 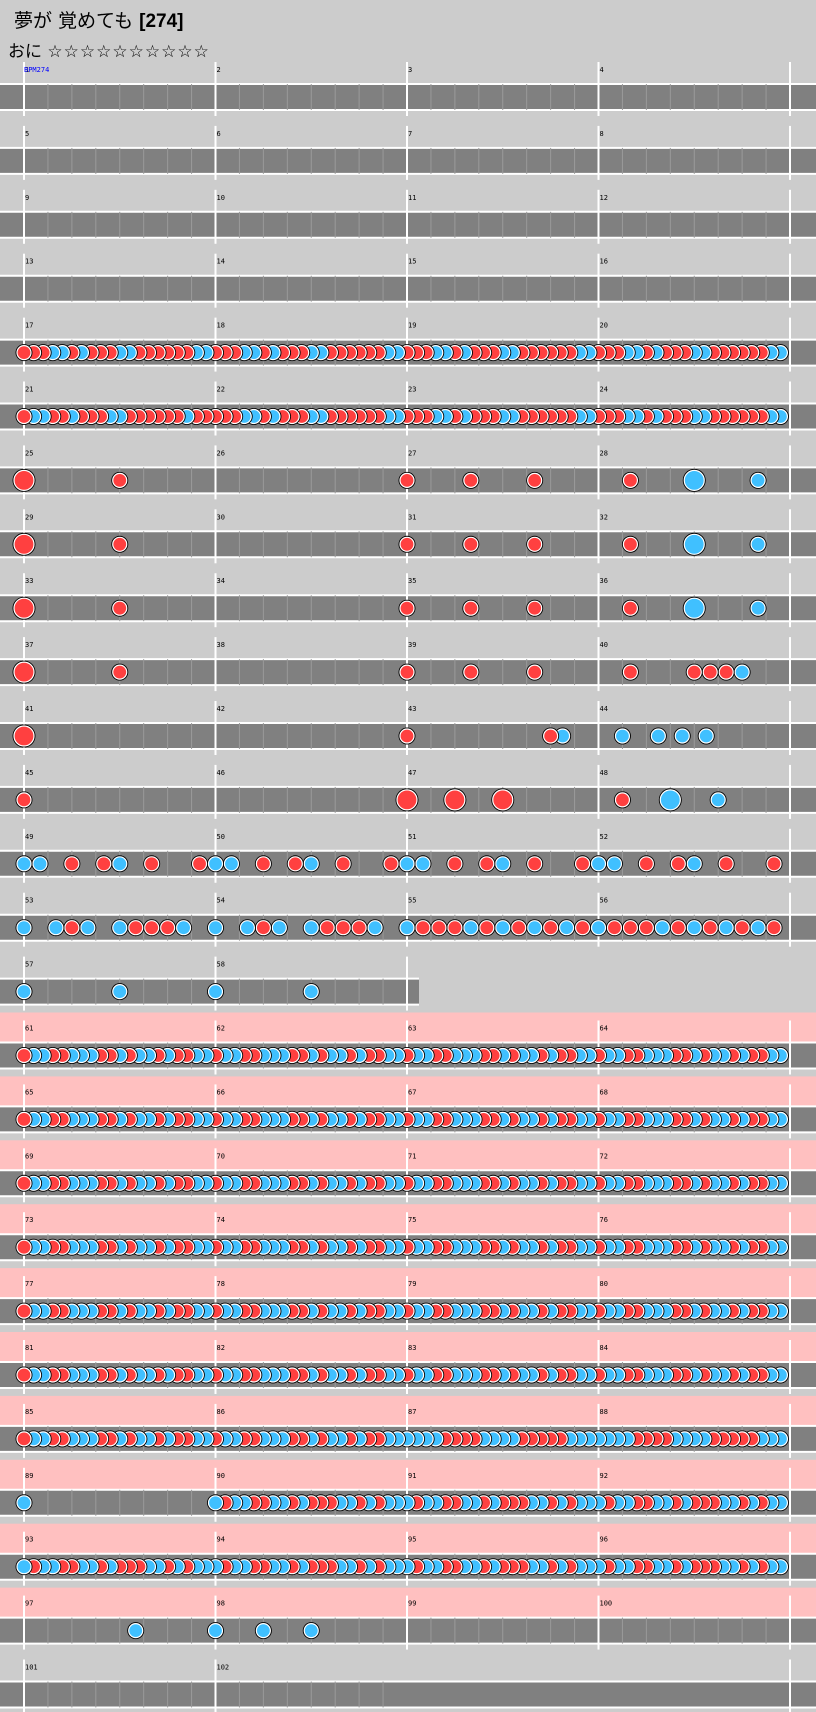 What do you see at coordinates (412, 901) in the screenshot?
I see `measure-number: 55` at bounding box center [412, 901].